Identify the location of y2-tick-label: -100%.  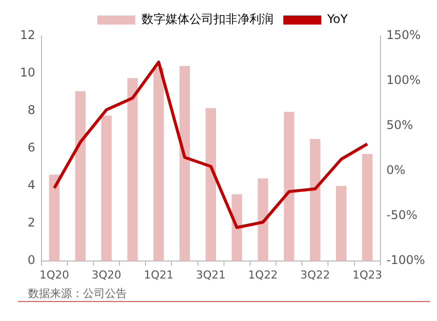
(406, 259).